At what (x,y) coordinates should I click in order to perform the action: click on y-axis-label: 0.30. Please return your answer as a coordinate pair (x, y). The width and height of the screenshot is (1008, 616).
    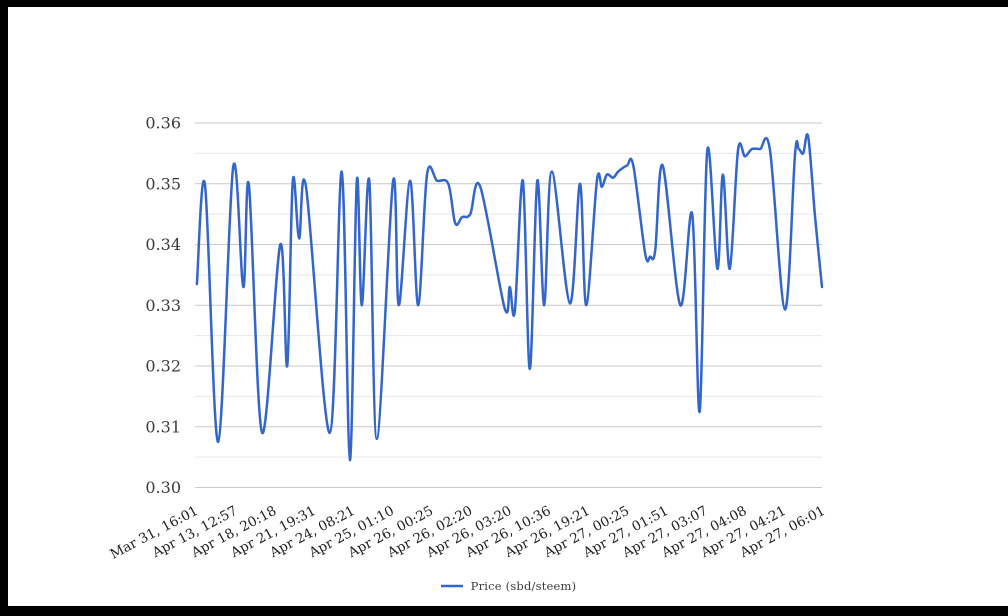
    Looking at the image, I should click on (163, 487).